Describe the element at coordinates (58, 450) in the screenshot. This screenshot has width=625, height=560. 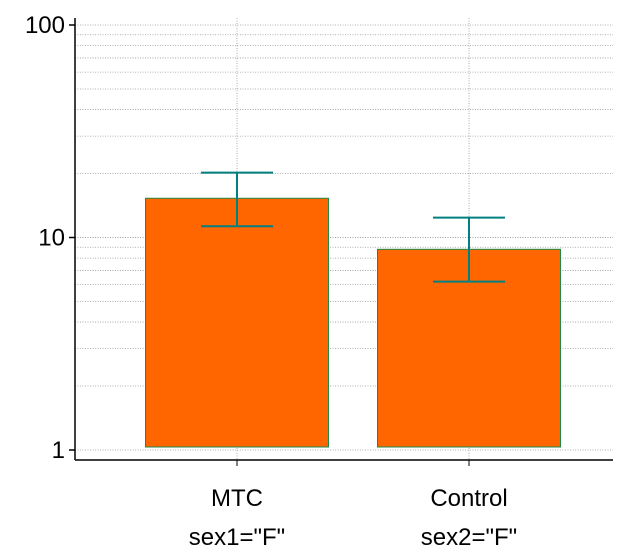
I see `y-tick-label: 1` at that location.